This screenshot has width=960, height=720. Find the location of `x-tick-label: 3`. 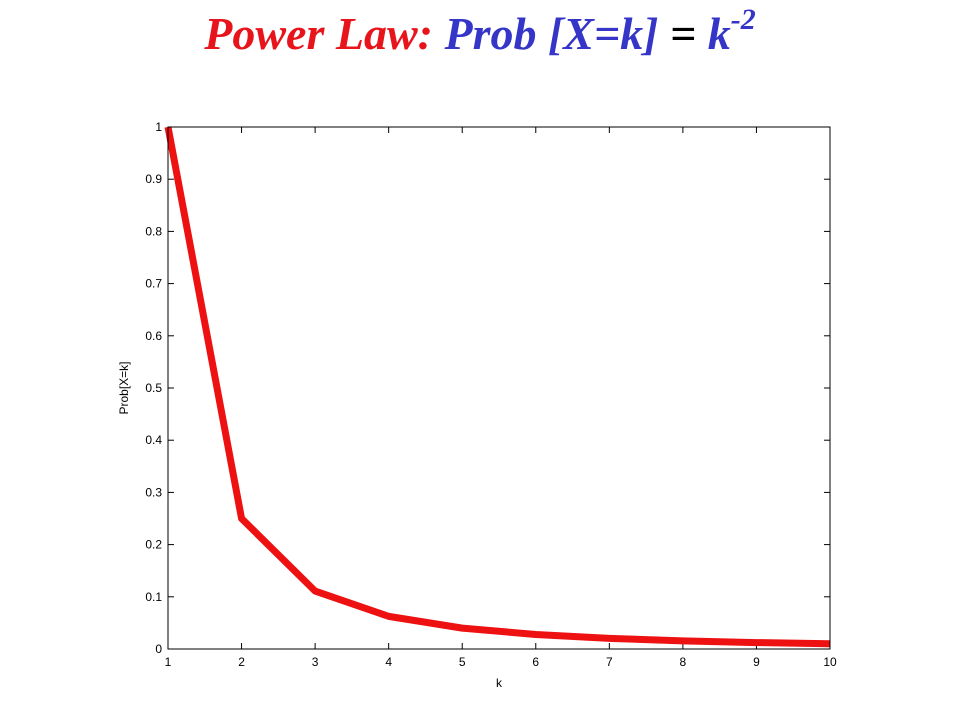

x-tick-label: 3 is located at coordinates (315, 662).